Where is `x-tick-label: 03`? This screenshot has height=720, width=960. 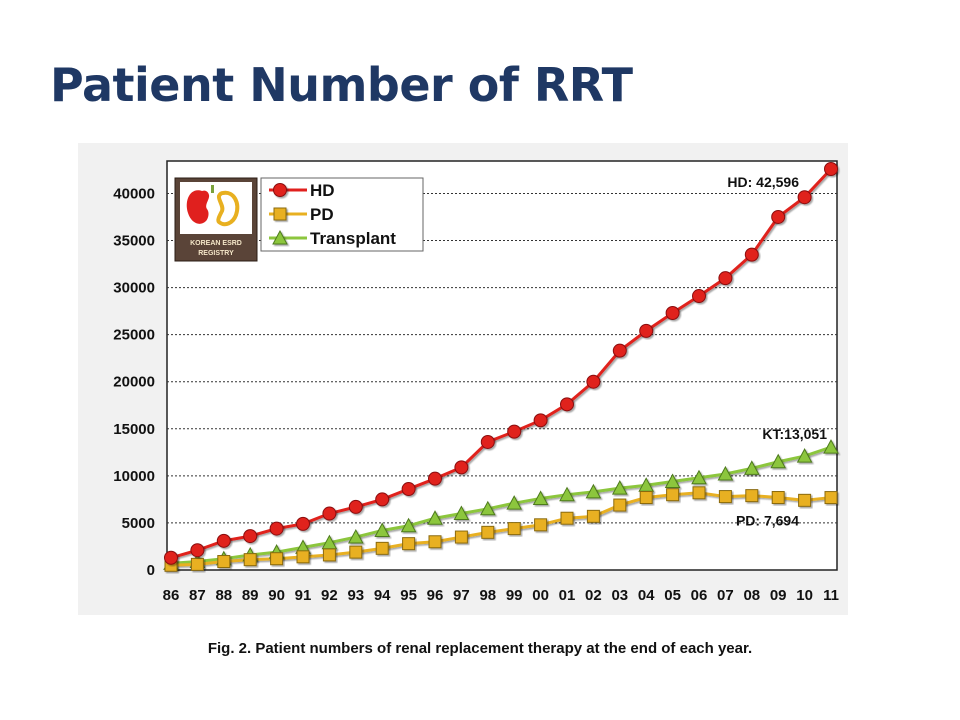 x-tick-label: 03 is located at coordinates (619, 595).